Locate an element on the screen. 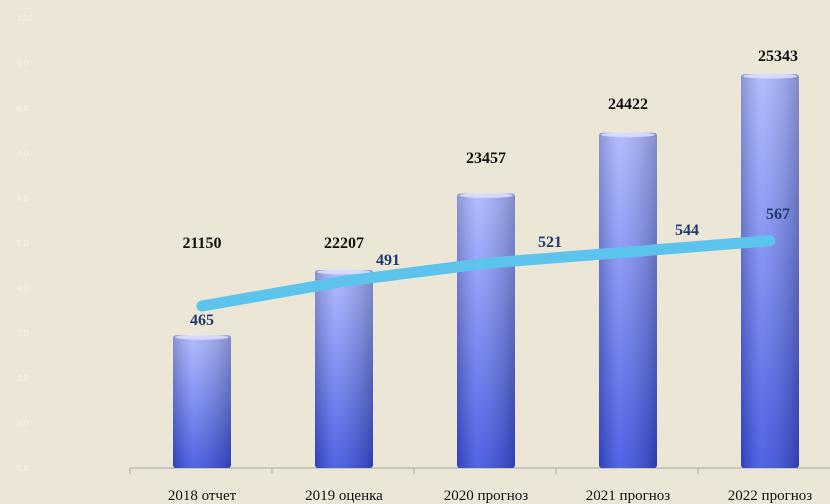 Image resolution: width=830 pixels, height=504 pixels. category-label: 2018 отчет is located at coordinates (202, 496).